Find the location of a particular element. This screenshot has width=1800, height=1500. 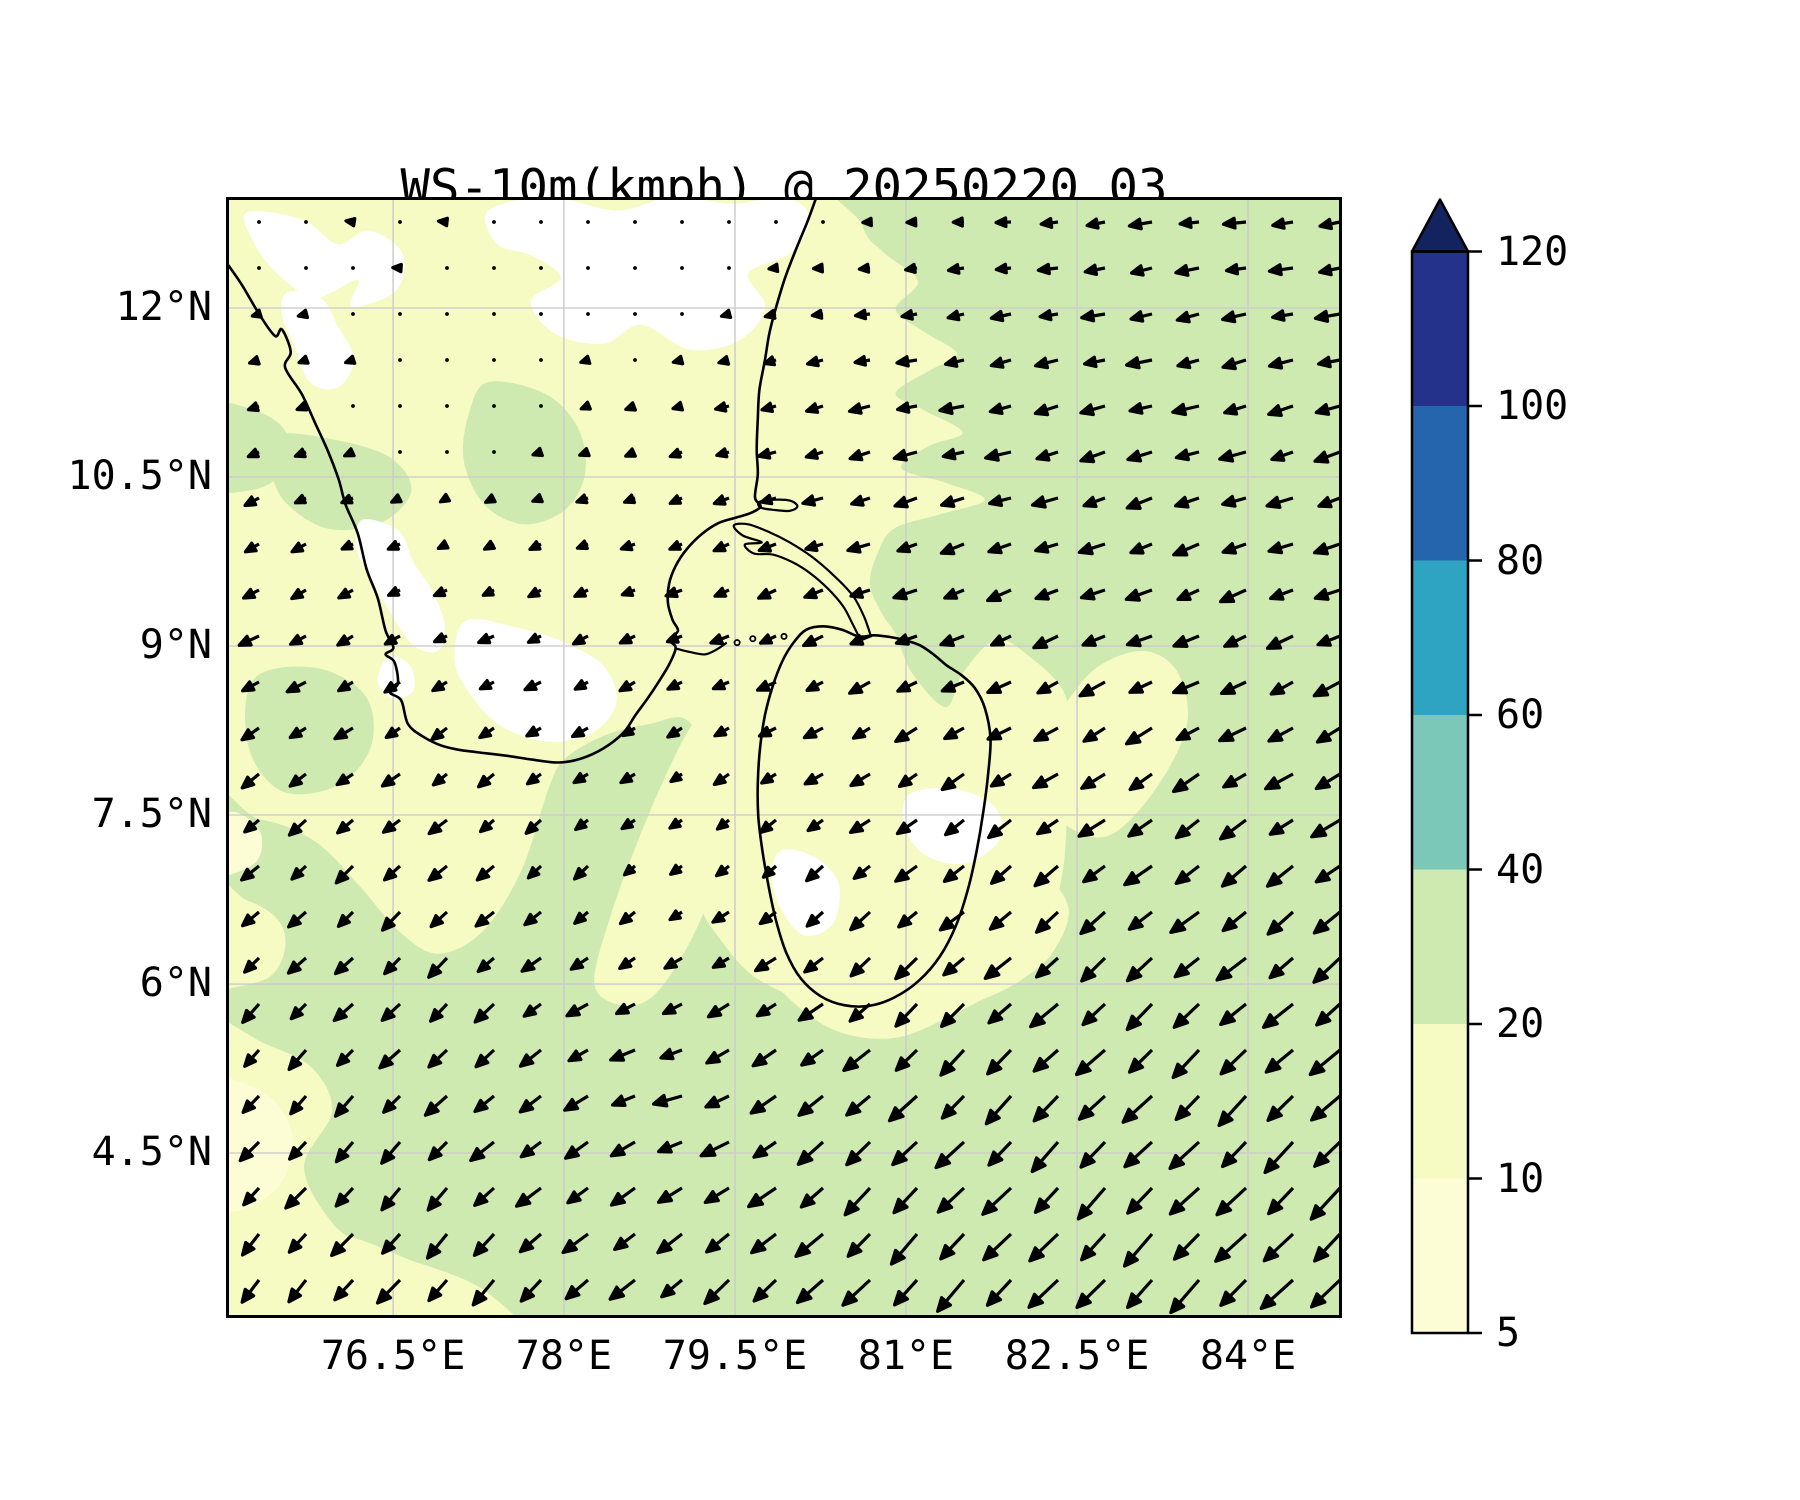

x-tick-label: 78°E is located at coordinates (564, 1356).